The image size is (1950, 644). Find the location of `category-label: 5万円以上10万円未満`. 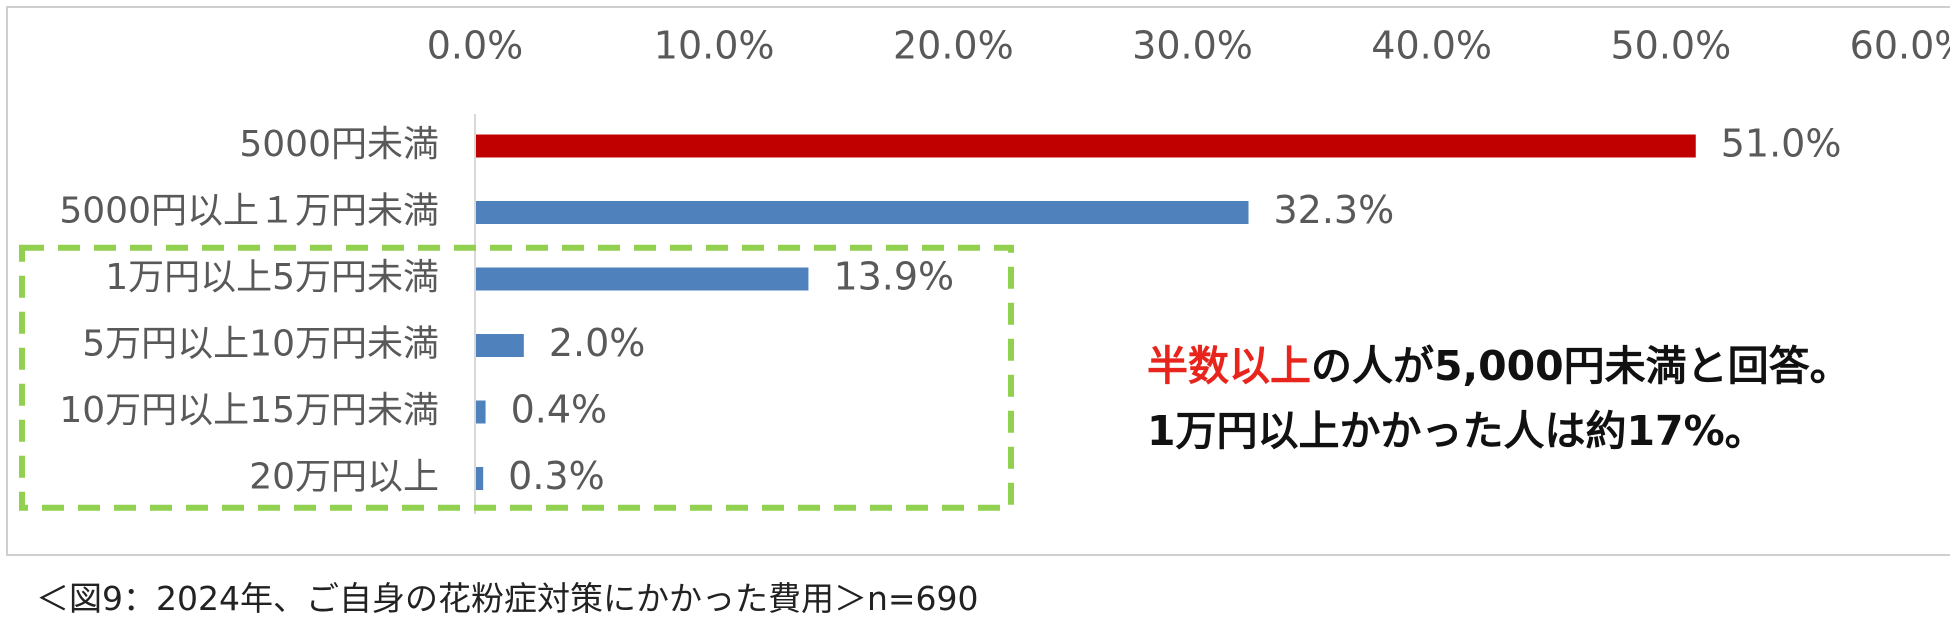

category-label: 5万円以上10万円未満 is located at coordinates (260, 344).